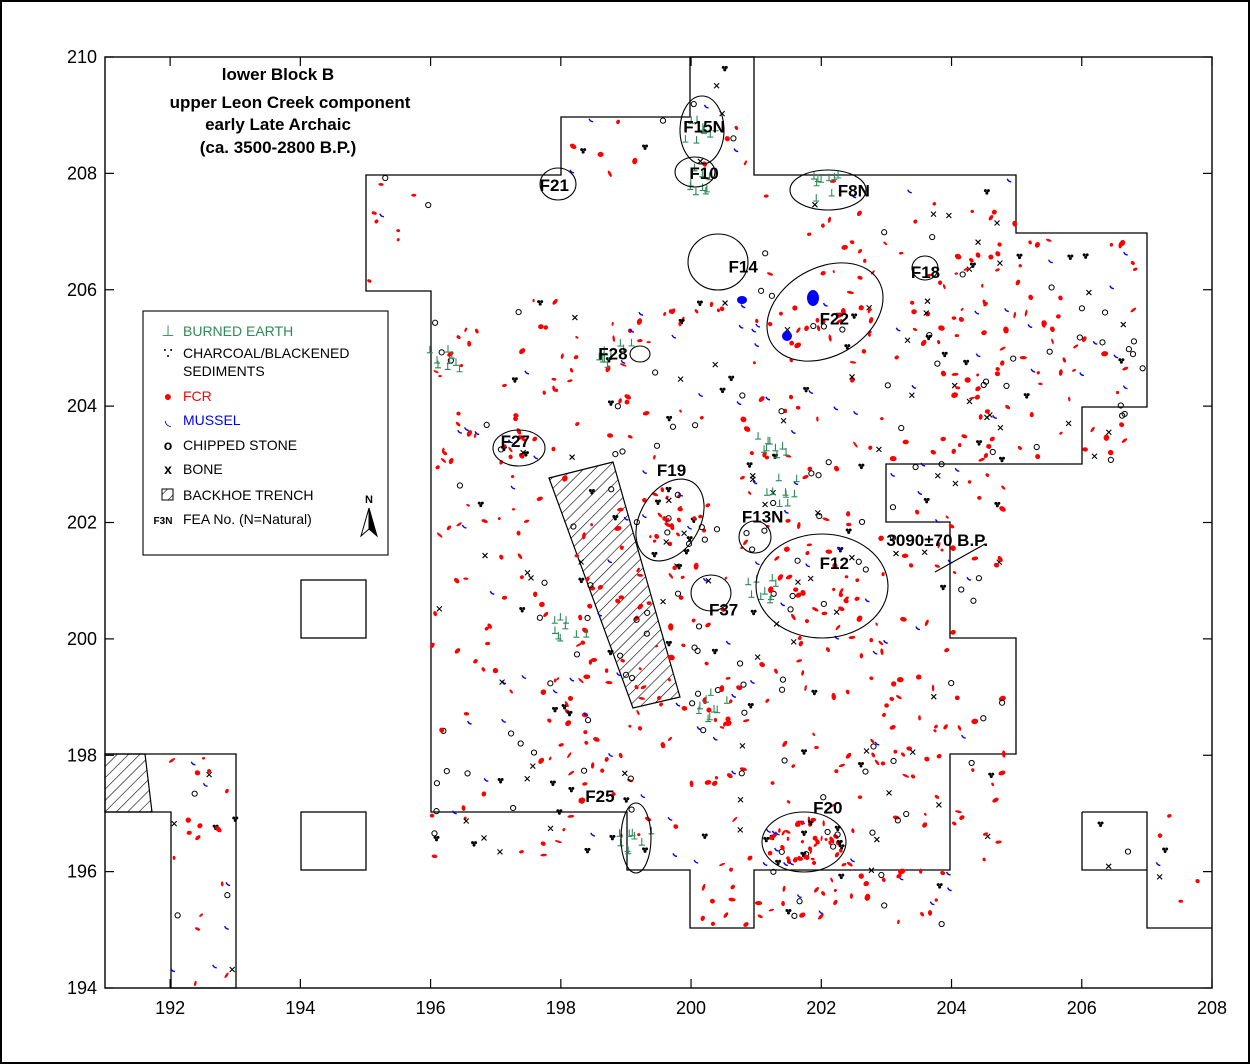 The height and width of the screenshot is (1064, 1250). I want to click on feature-label-f15n: F15N, so click(704, 127).